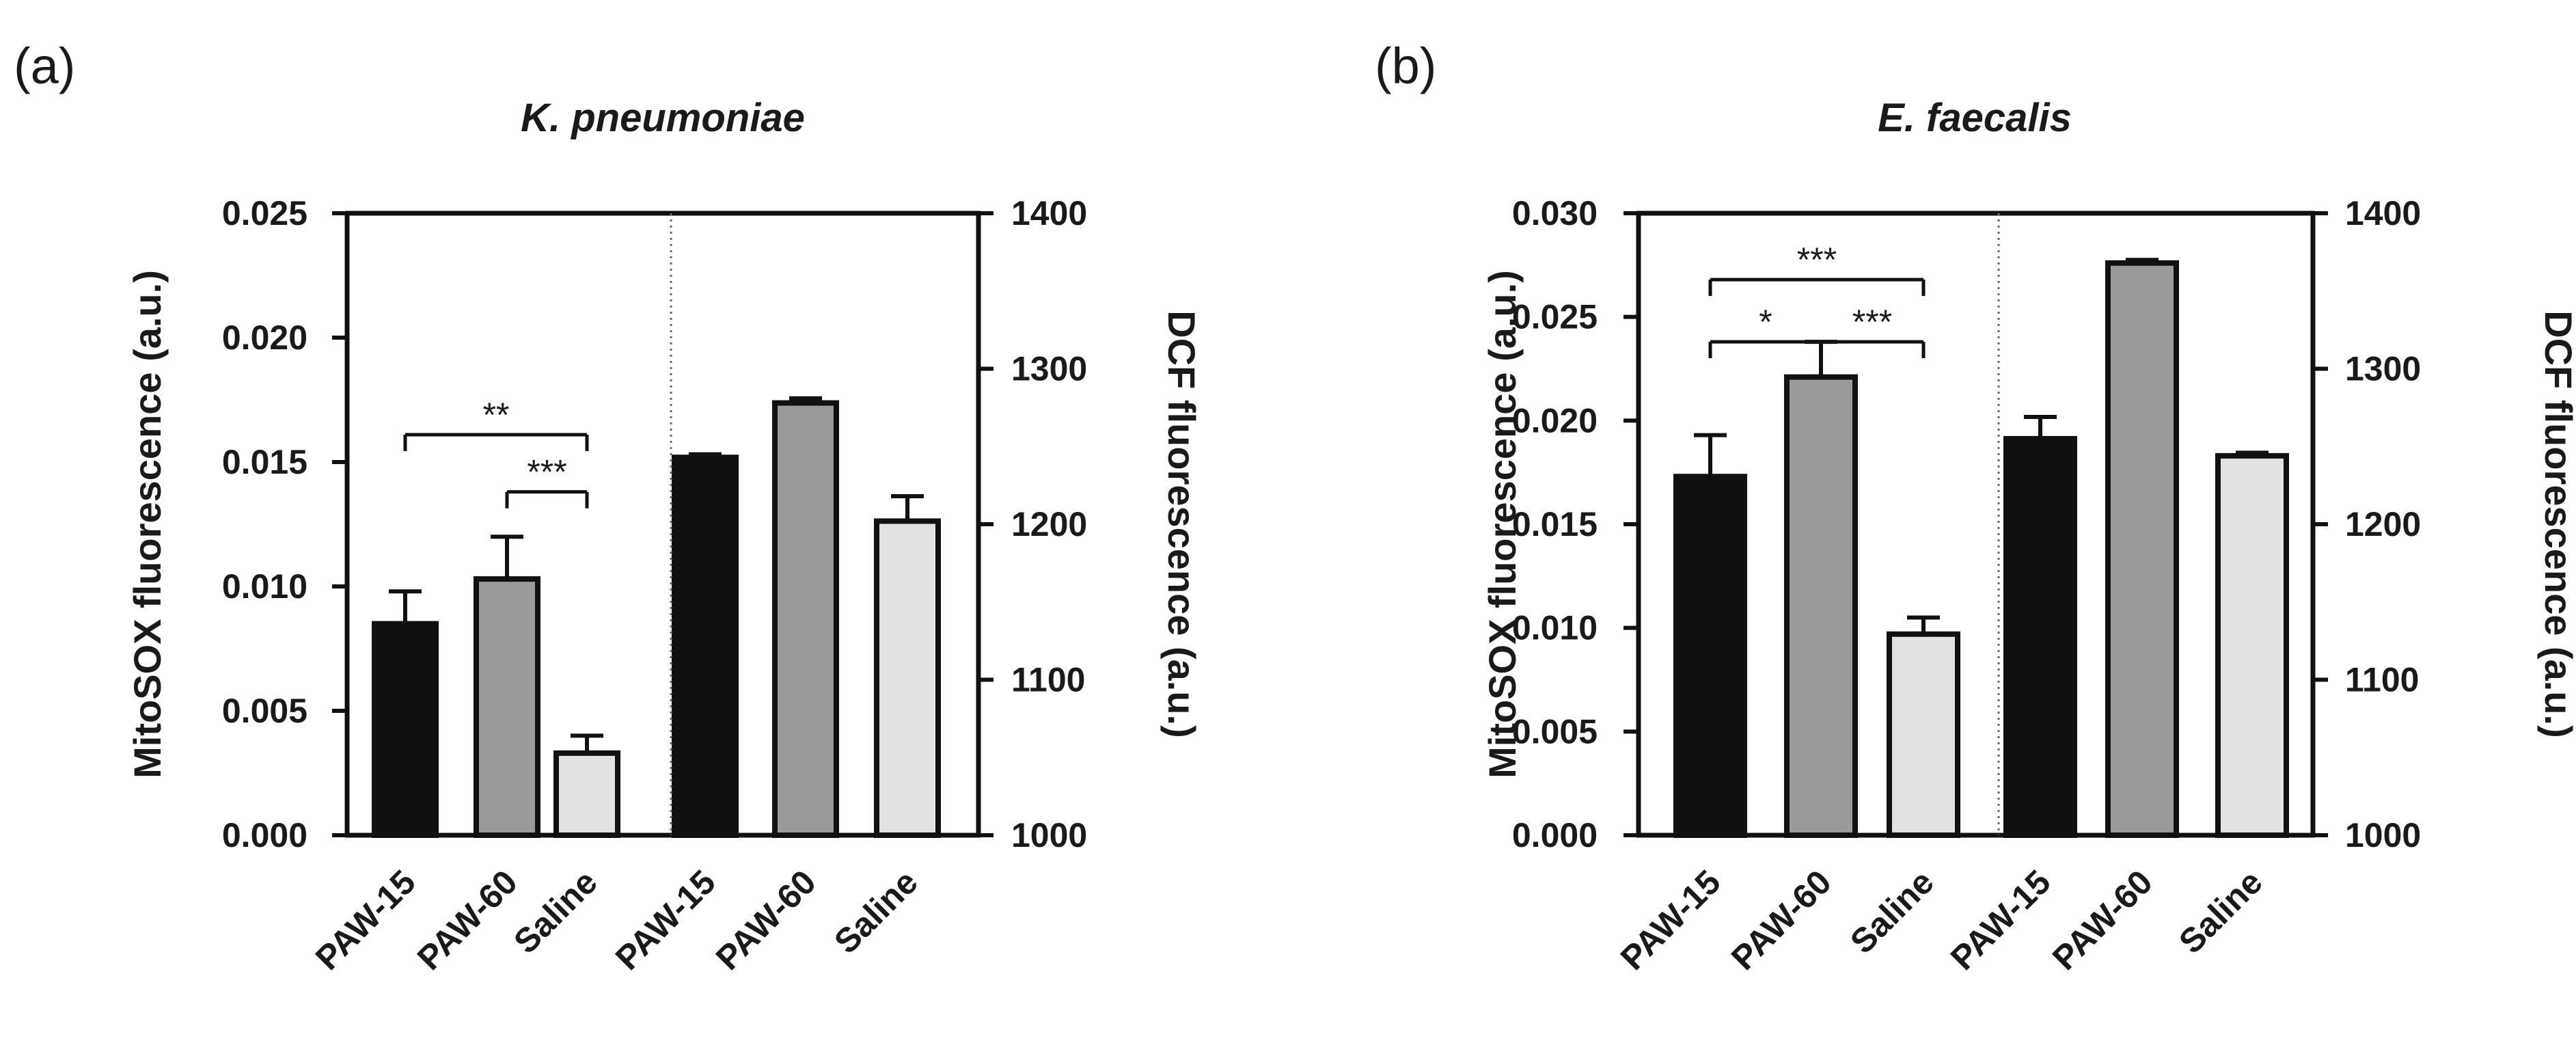  Describe the element at coordinates (1975, 118) in the screenshot. I see `chart-title: E. faecalis` at that location.